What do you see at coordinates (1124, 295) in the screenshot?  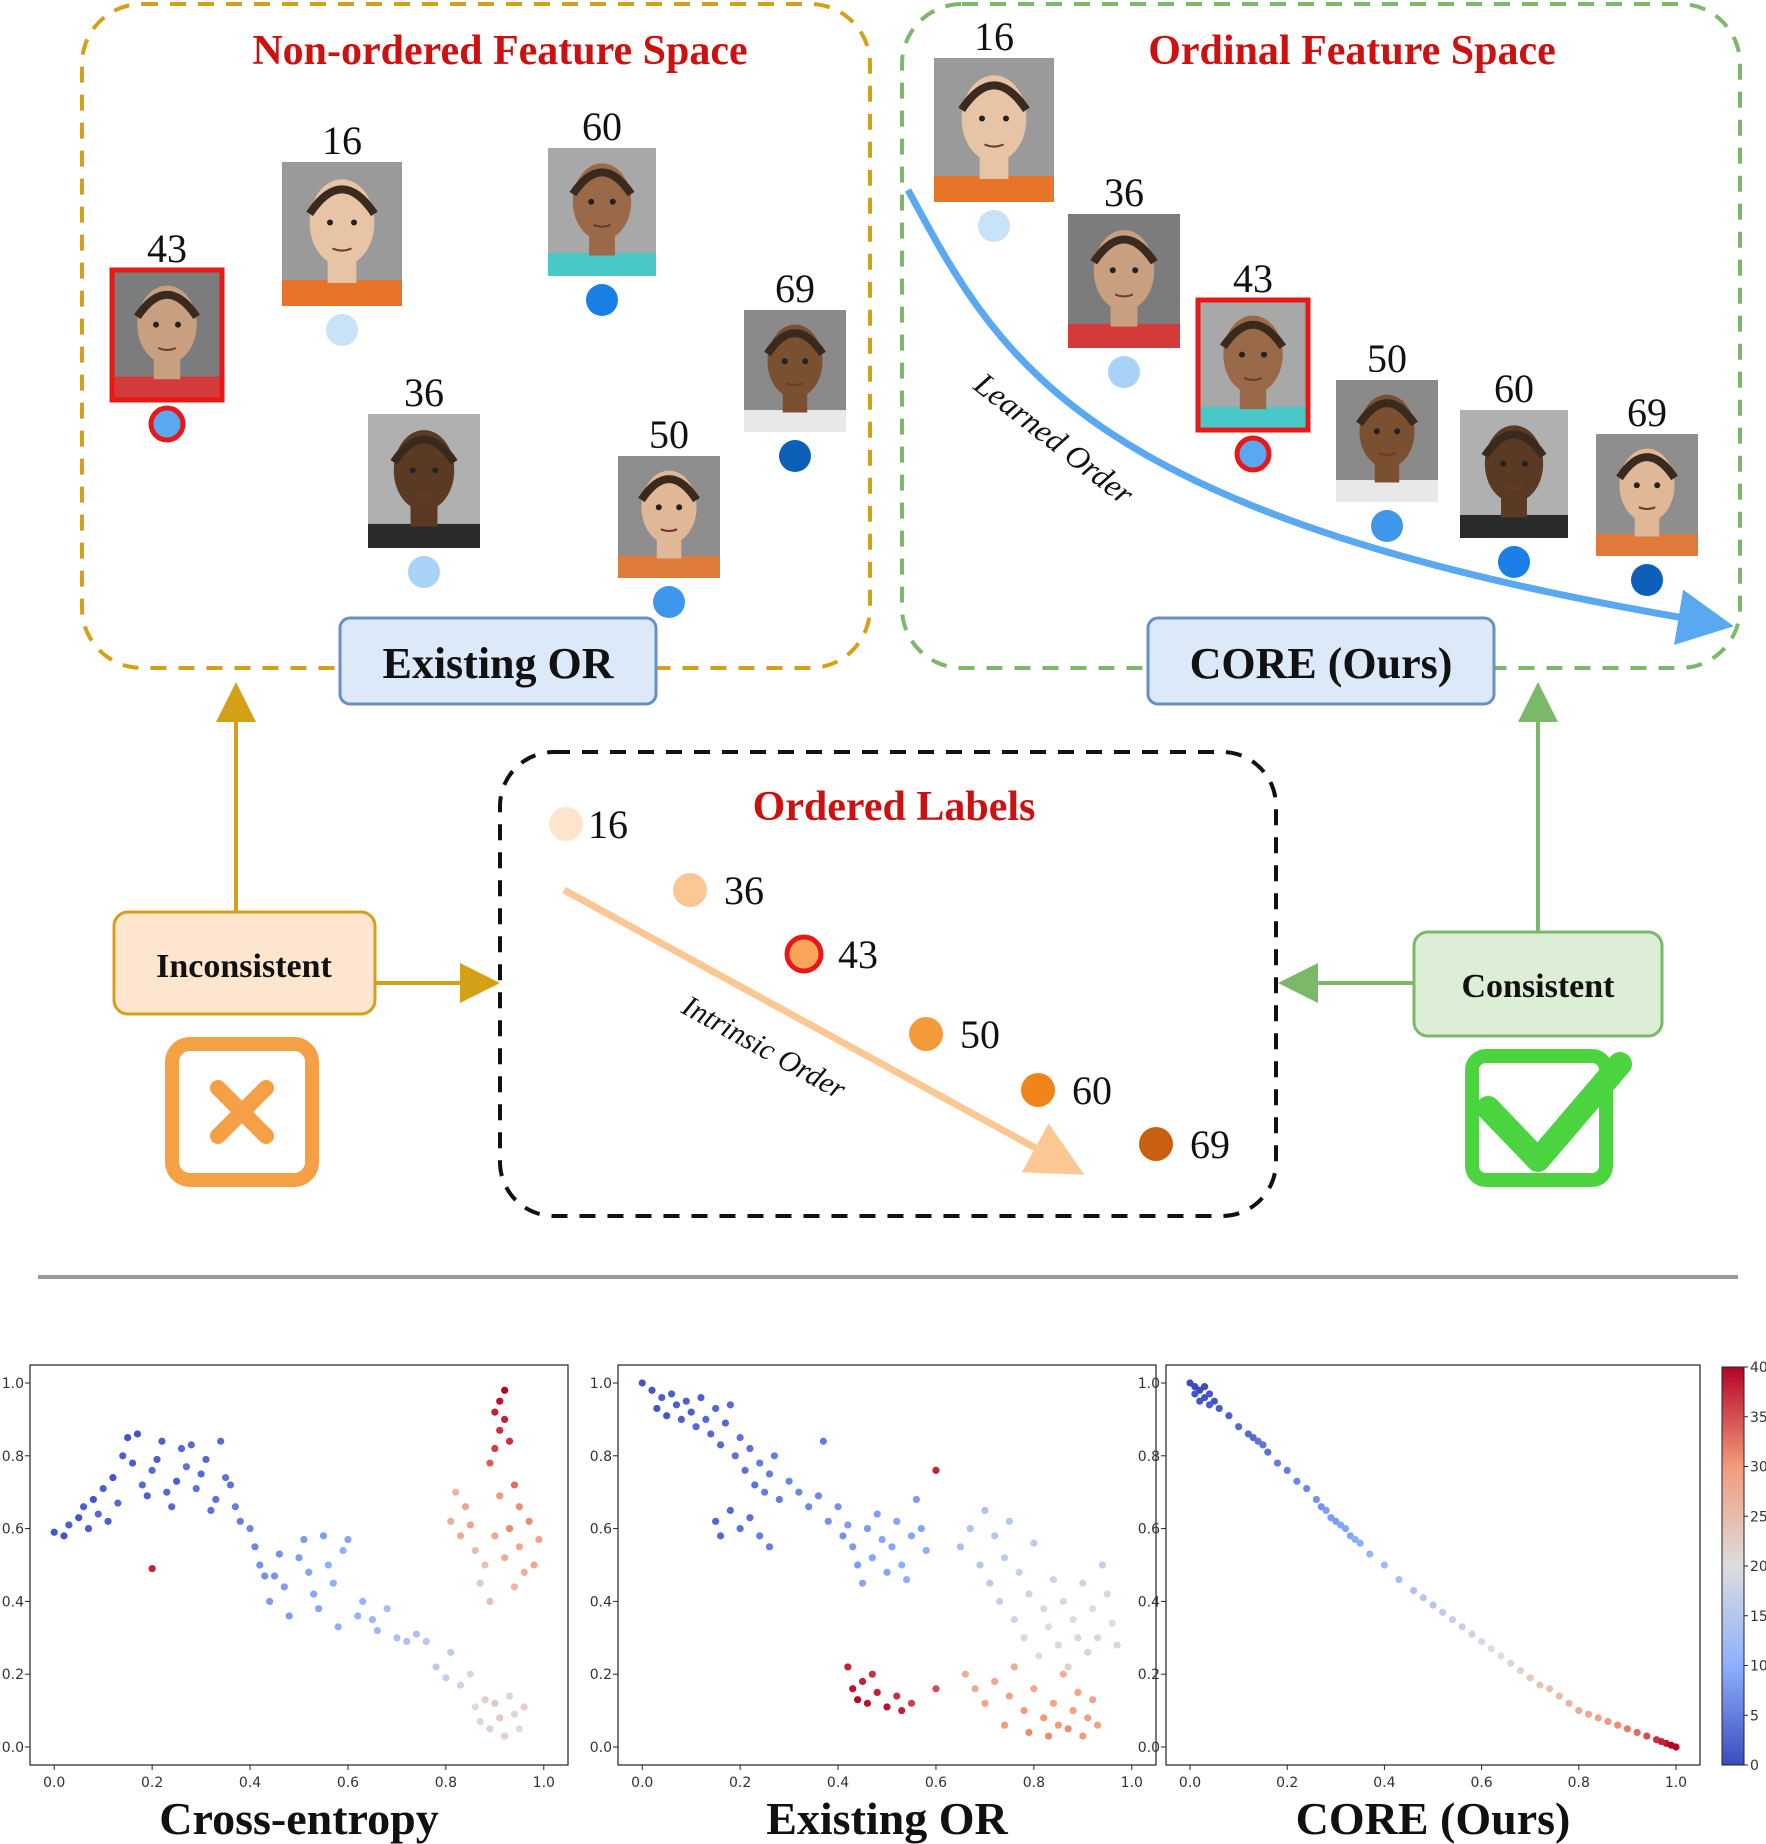 I see `portrait-mouth` at bounding box center [1124, 295].